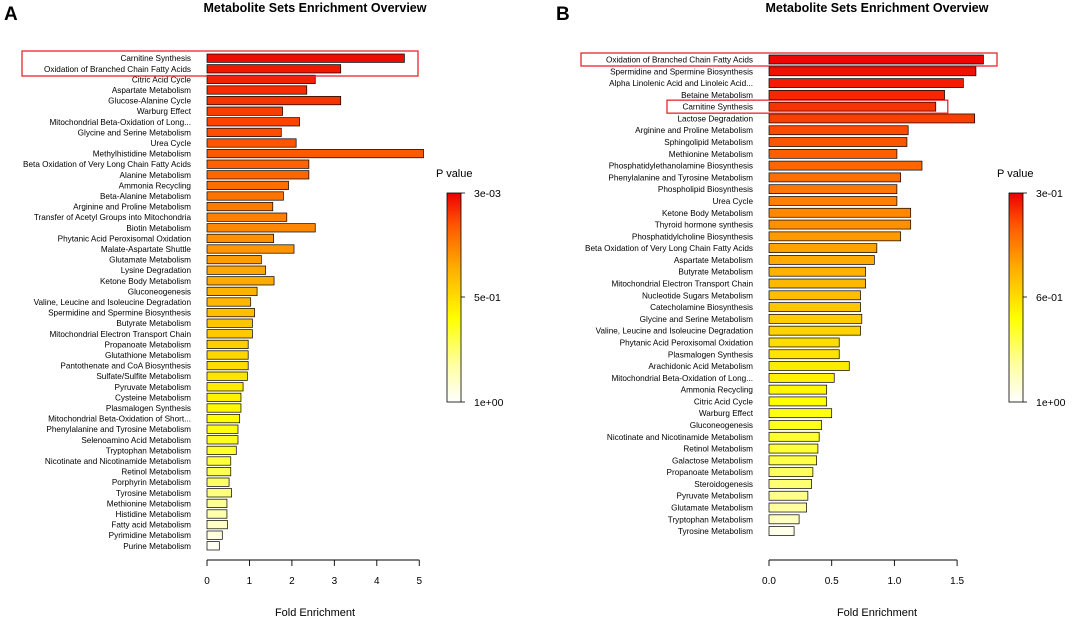 Image resolution: width=1072 pixels, height=619 pixels. I want to click on panel-b-bar-label: Tryptophan Metabolism, so click(710, 519).